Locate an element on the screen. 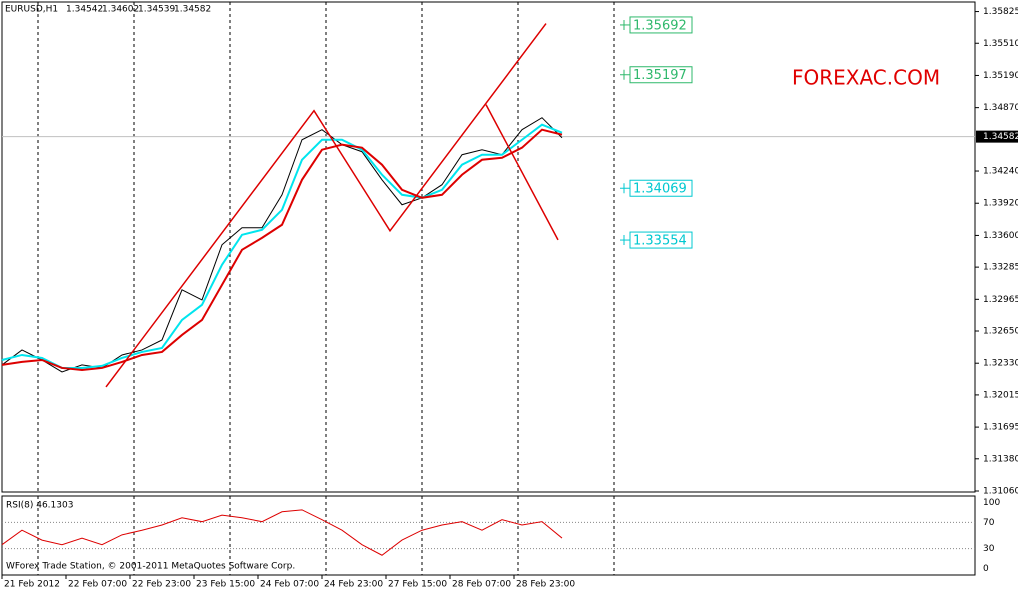  y-tick-label: 1.33920 is located at coordinates (1000, 204).